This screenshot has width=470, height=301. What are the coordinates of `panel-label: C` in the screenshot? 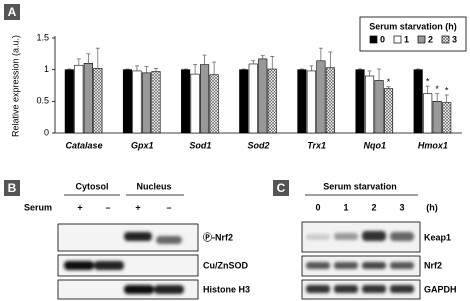 It's located at (281, 188).